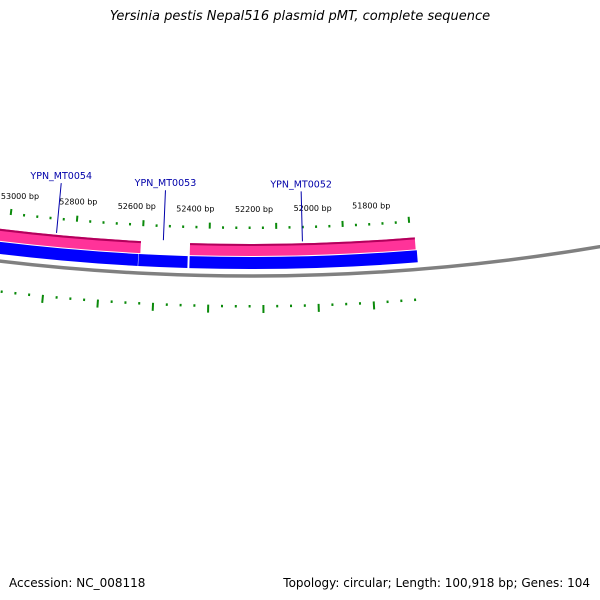 The image size is (600, 600). What do you see at coordinates (313, 208) in the screenshot?
I see `ruler-label: 52000 bp` at bounding box center [313, 208].